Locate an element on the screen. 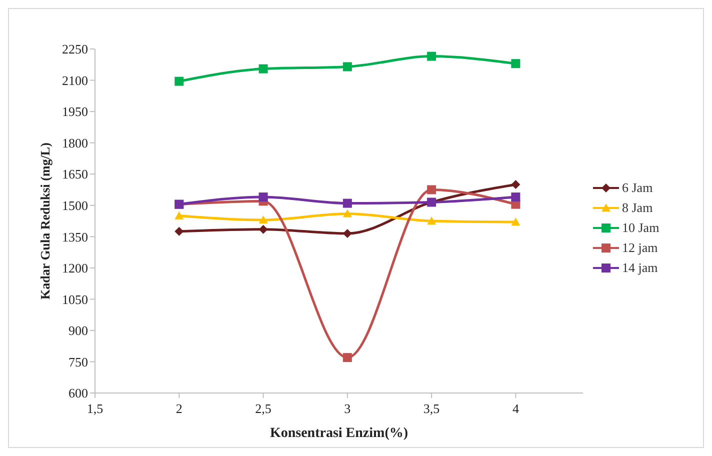 This screenshot has width=712, height=456. y-tick-label: 1350 is located at coordinates (75, 236).